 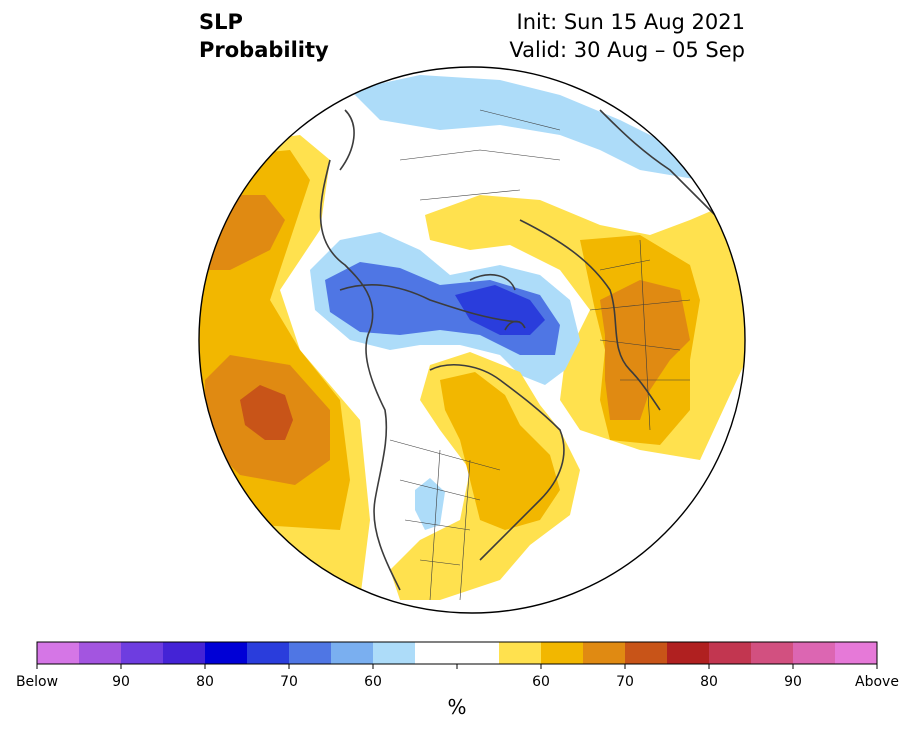 What do you see at coordinates (627, 50) in the screenshot?
I see `valid-date: Valid: 30 Aug – 05 Sep` at bounding box center [627, 50].